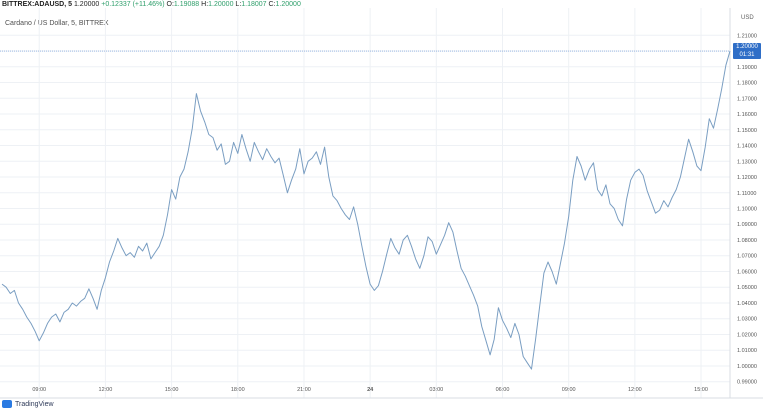  I want to click on y-tick-label: 1.05000, so click(747, 288).